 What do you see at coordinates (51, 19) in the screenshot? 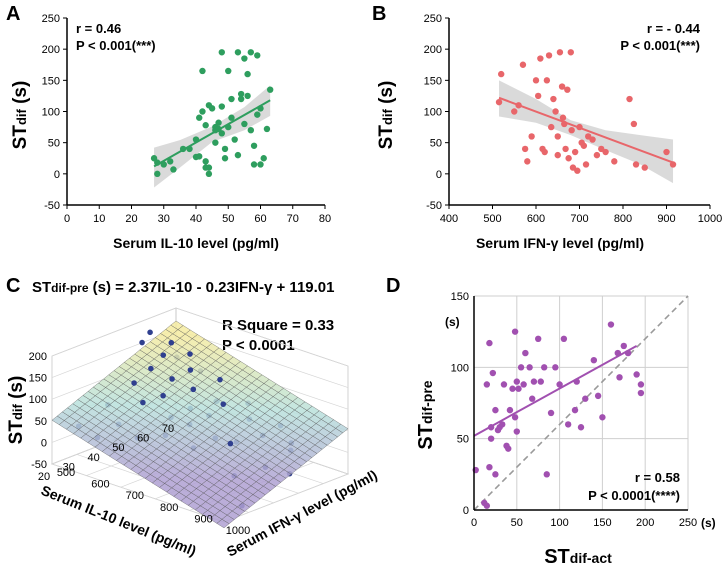
I see `a-ytick-label: 250` at bounding box center [51, 19].